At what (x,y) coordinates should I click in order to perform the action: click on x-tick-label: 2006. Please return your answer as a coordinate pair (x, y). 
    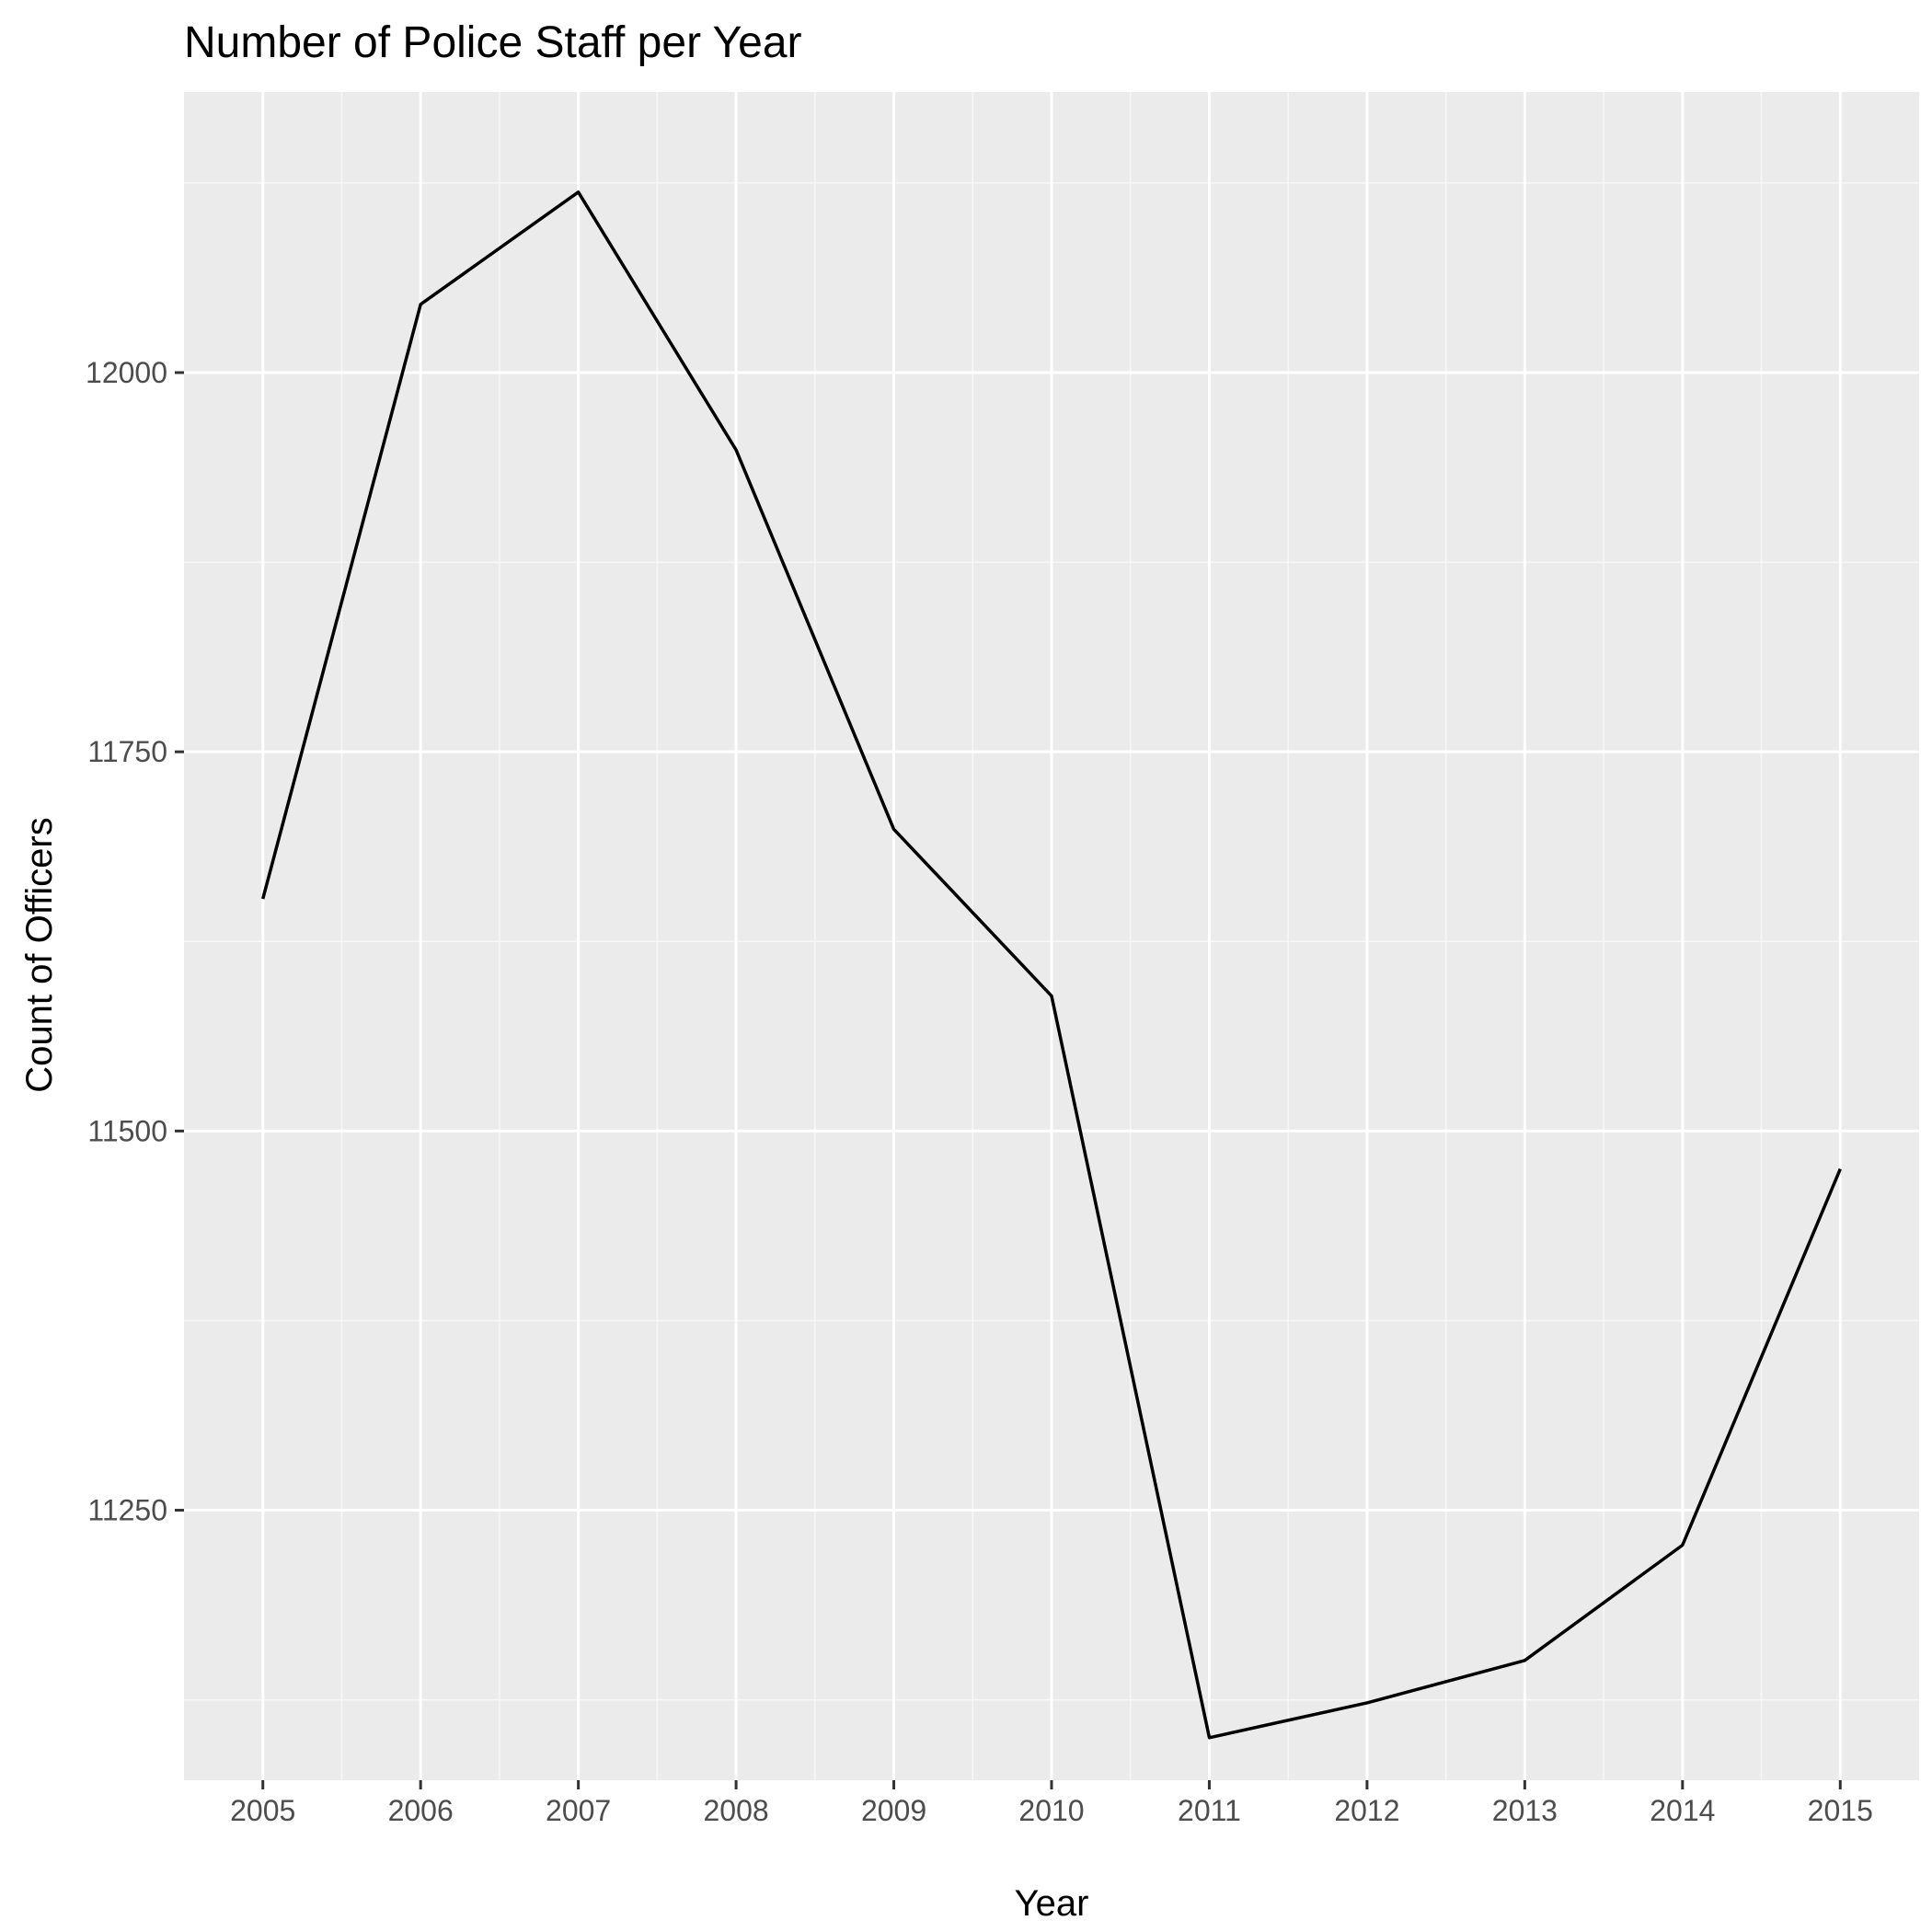
    Looking at the image, I should click on (421, 1810).